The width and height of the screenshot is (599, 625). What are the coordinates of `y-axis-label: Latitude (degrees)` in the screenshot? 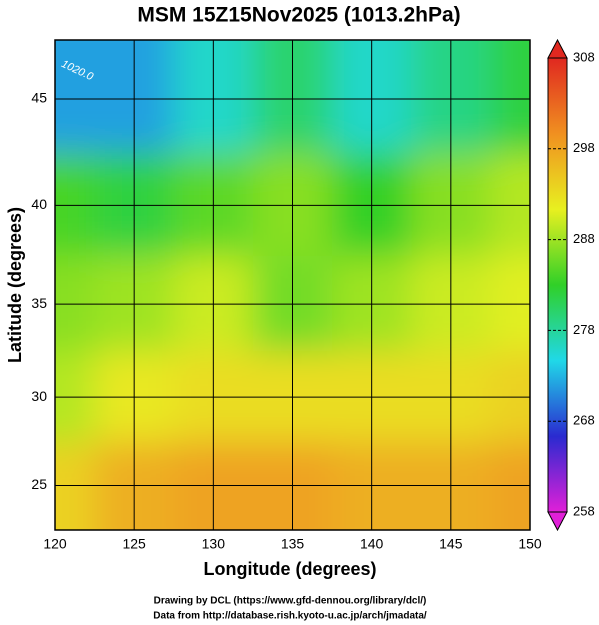 It's located at (15, 285).